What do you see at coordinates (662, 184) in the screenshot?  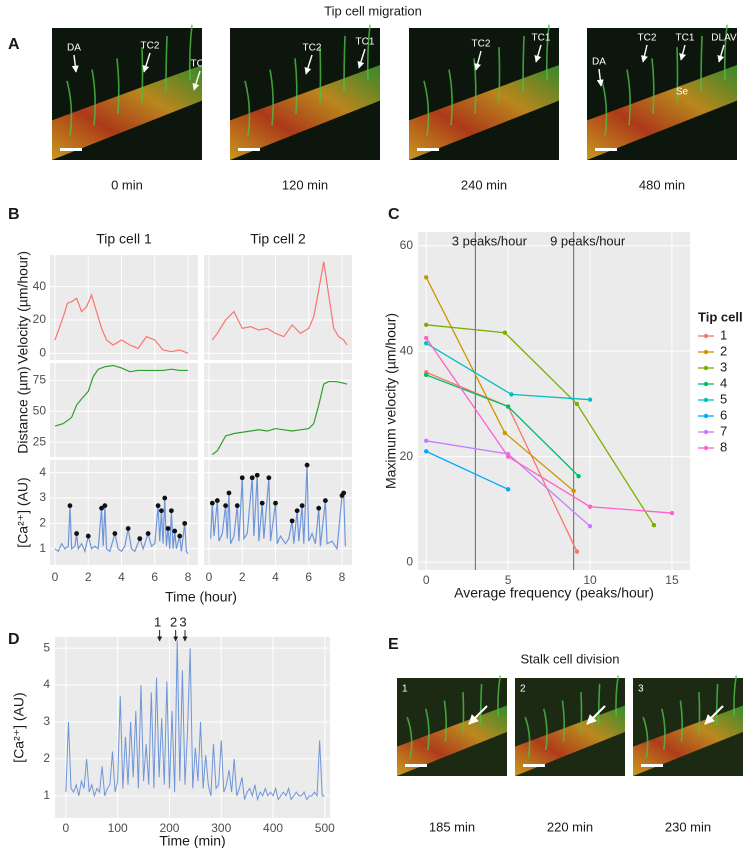 I see `image-caption: 480 min` at bounding box center [662, 184].